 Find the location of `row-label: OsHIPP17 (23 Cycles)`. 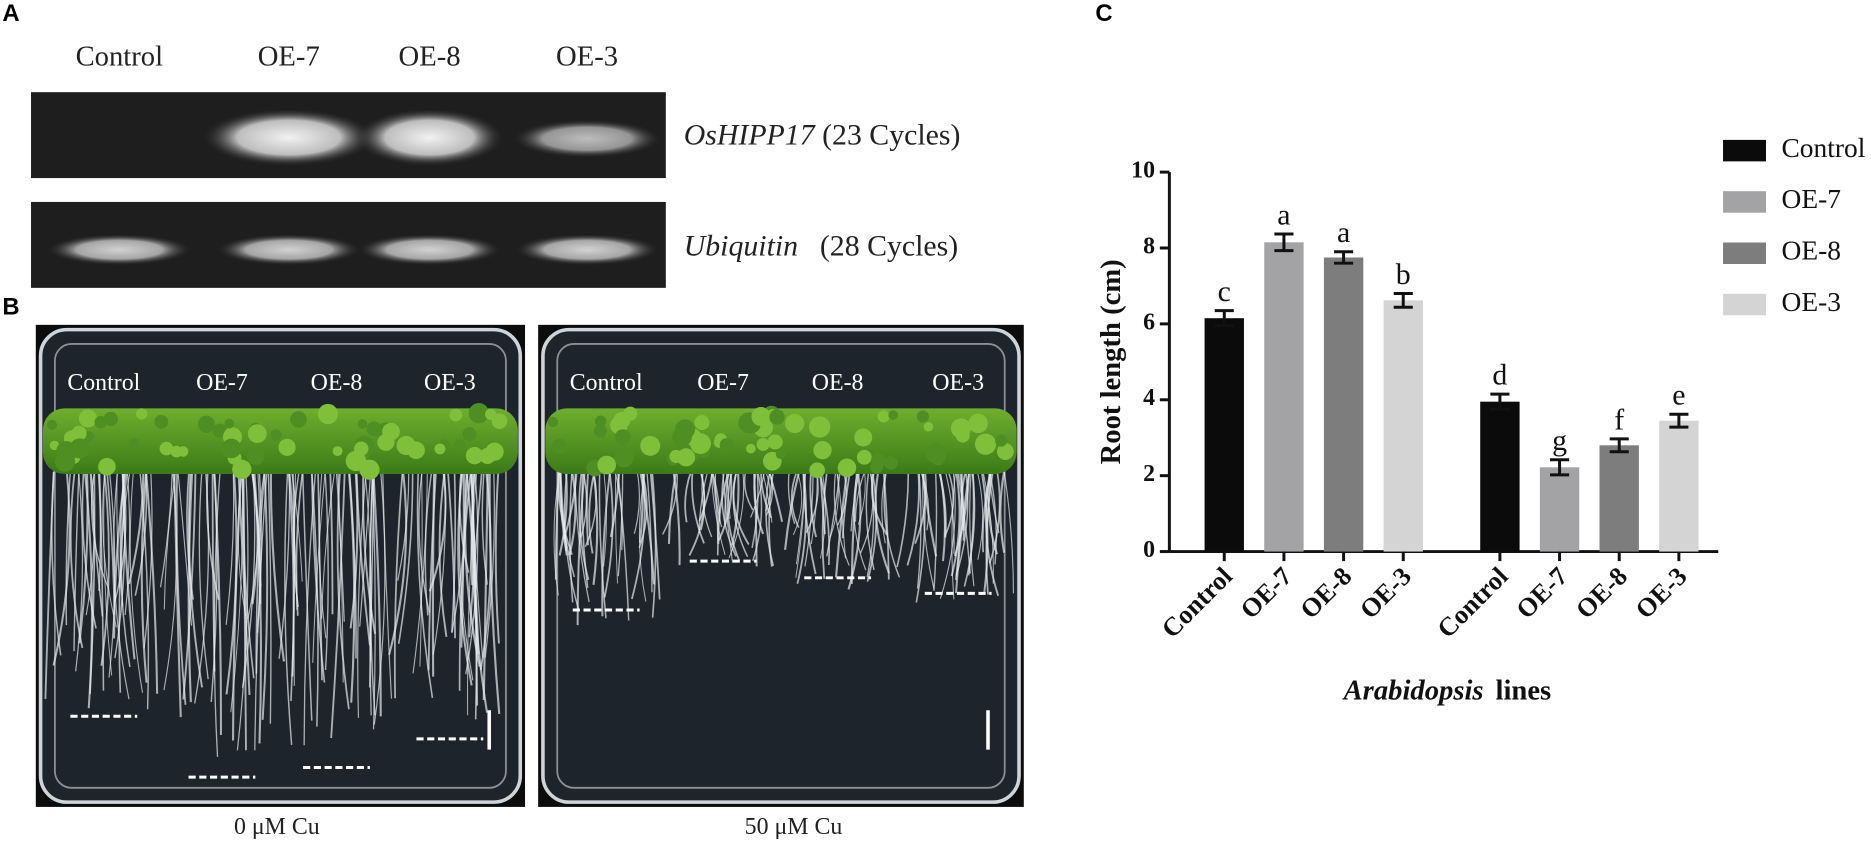

row-label: OsHIPP17 (23 Cycles) is located at coordinates (822, 134).